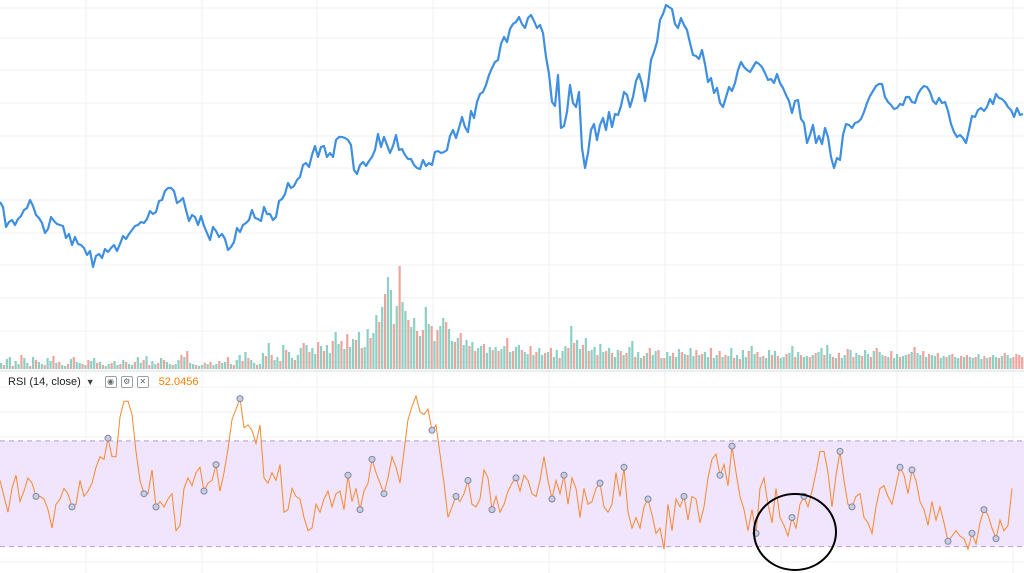 Image resolution: width=1024 pixels, height=573 pixels. What do you see at coordinates (44, 382) in the screenshot?
I see `rsi-legend-title: RSI (14, close)` at bounding box center [44, 382].